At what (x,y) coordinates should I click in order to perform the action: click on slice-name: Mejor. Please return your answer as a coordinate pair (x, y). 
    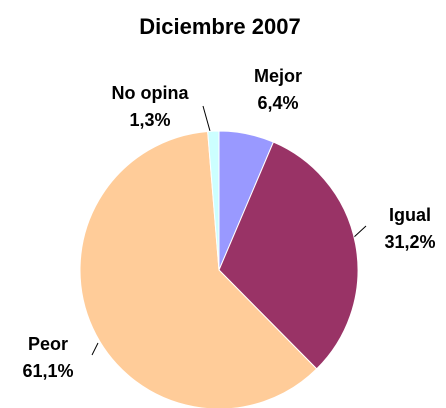
    Looking at the image, I should click on (278, 76).